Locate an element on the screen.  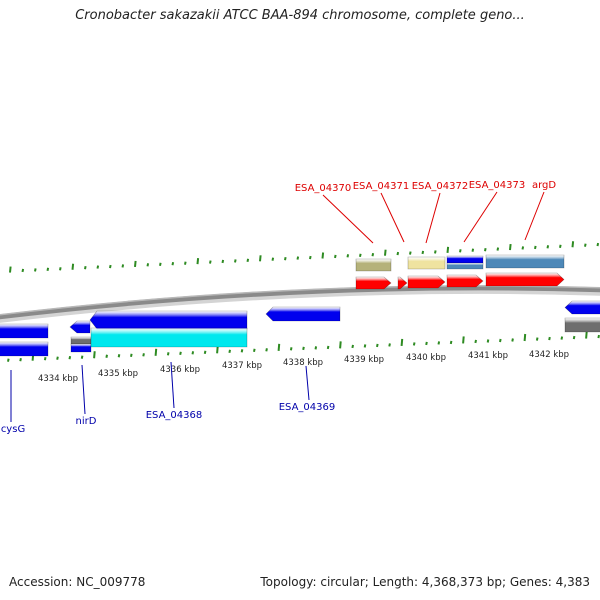
kbp-label: 4339 kbp is located at coordinates (364, 360).